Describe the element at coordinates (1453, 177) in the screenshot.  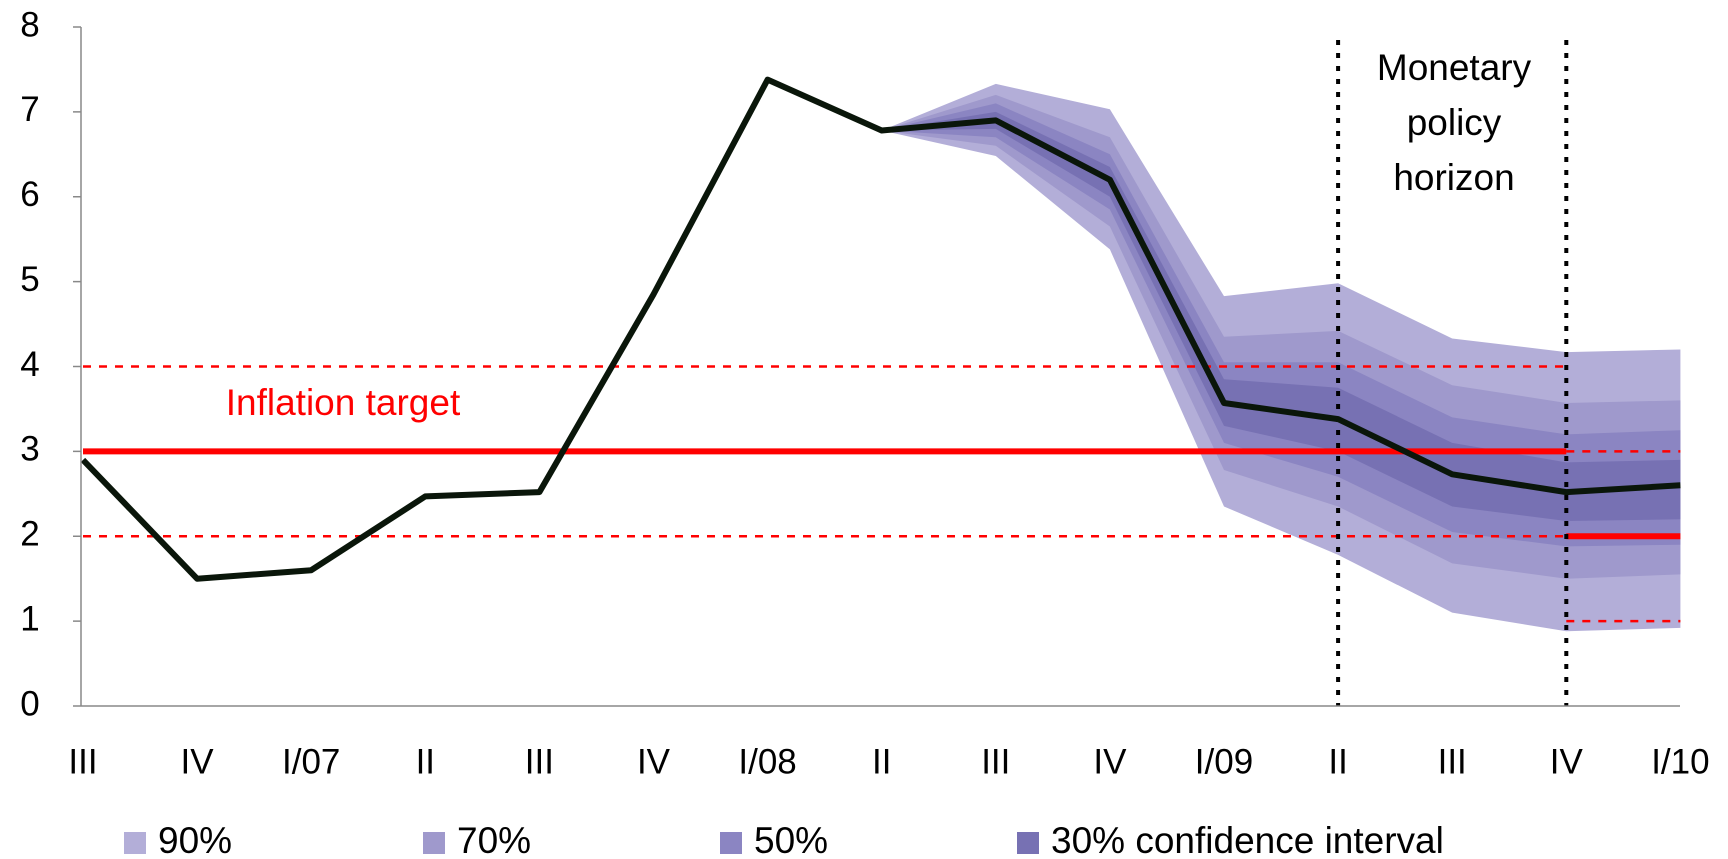
I see `horizon-label: horizon` at that location.